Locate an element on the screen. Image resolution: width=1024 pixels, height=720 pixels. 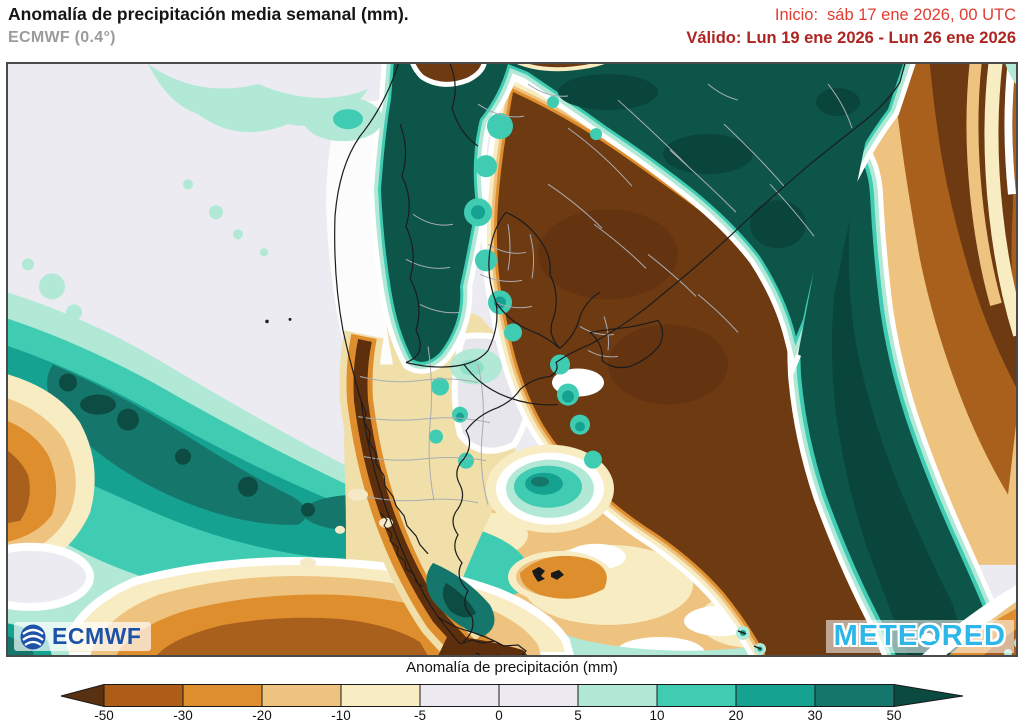
colorbar-tick: 20 is located at coordinates (736, 714).